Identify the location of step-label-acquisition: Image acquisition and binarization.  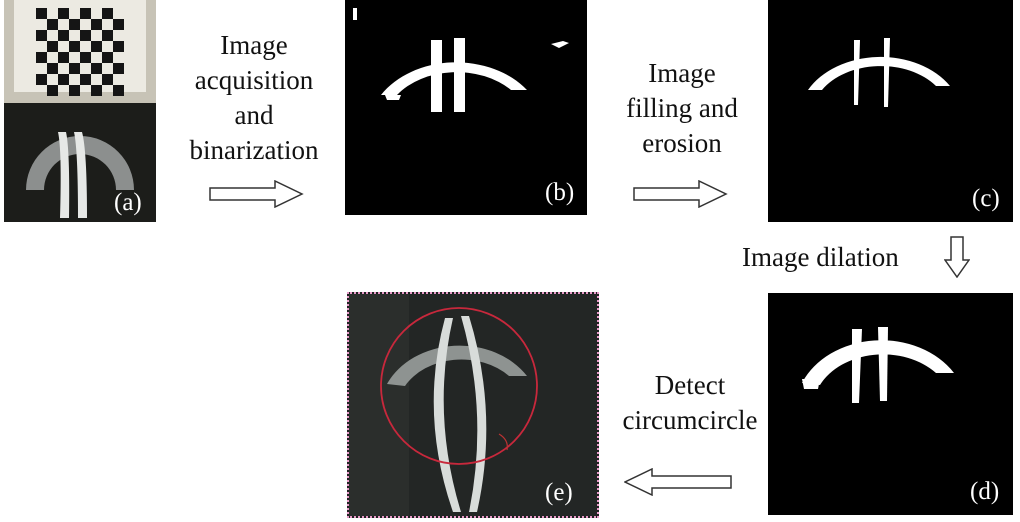
(254, 98).